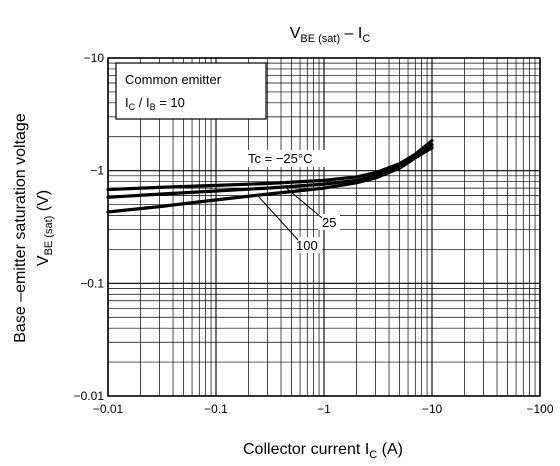 Image resolution: width=560 pixels, height=466 pixels. What do you see at coordinates (216, 409) in the screenshot?
I see `x-tick-label: −0.1` at bounding box center [216, 409].